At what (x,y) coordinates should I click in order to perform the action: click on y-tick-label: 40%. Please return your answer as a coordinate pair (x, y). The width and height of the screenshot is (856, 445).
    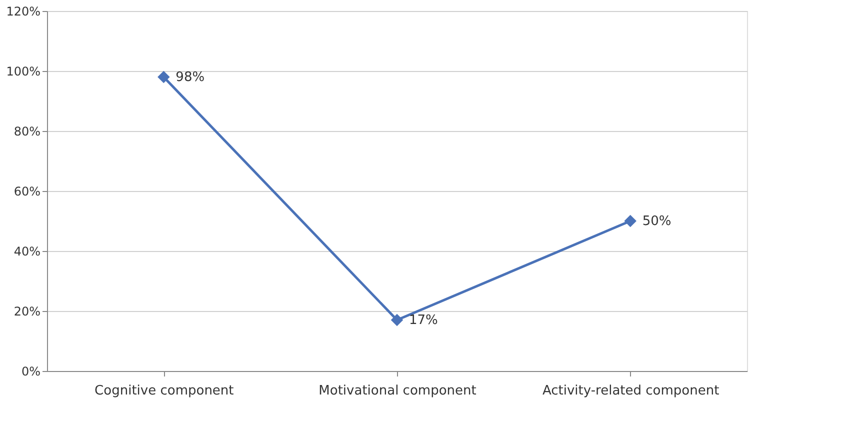
    Looking at the image, I should click on (27, 251).